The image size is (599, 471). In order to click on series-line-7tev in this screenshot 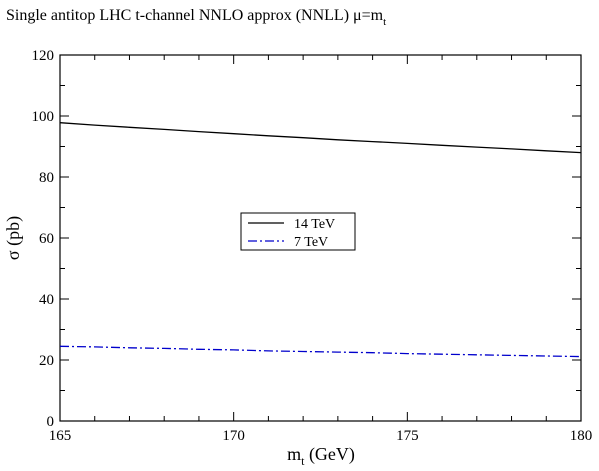, I will do `click(320, 351)`.